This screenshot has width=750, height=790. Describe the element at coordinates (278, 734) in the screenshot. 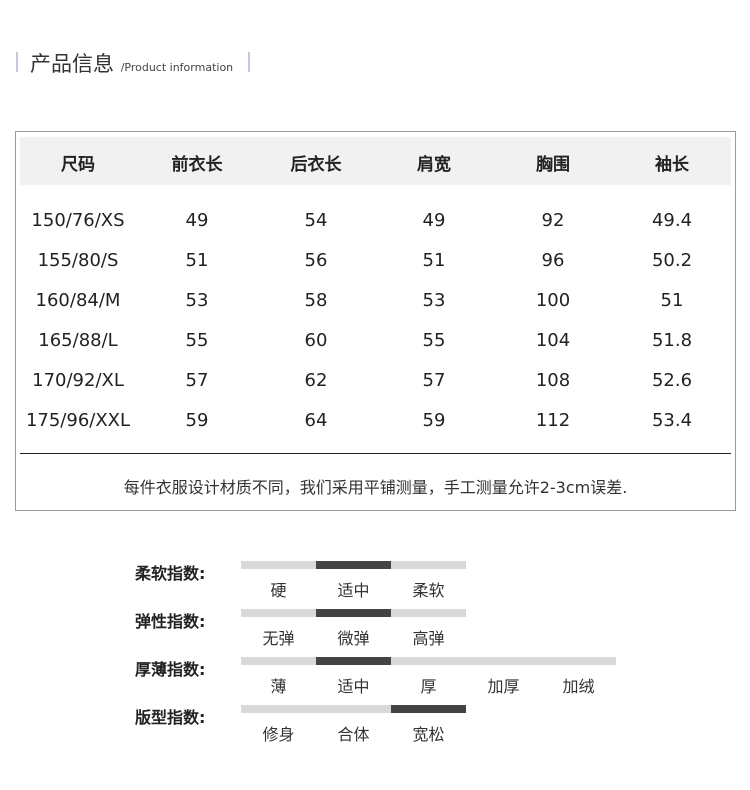

I see `index-option: 修身` at that location.